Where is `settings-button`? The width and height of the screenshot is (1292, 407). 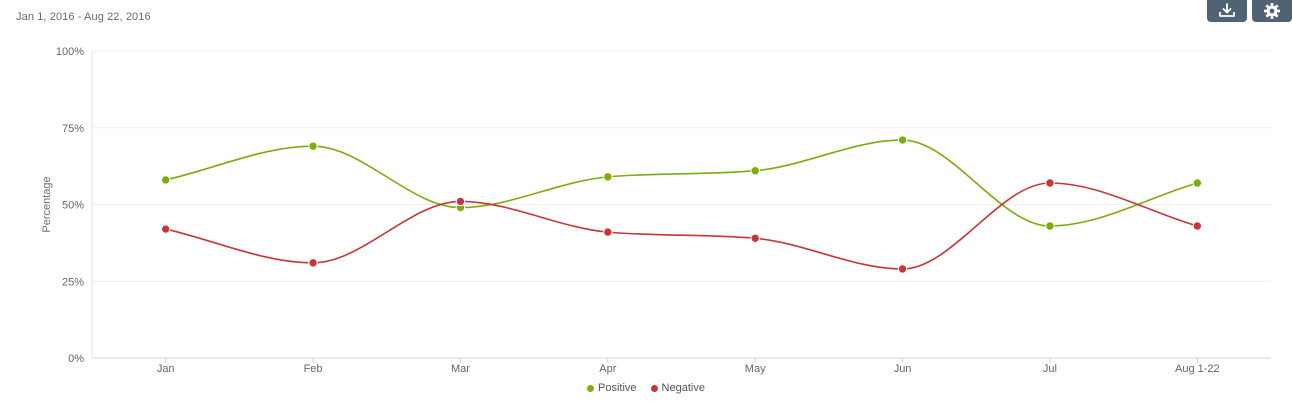
settings-button is located at coordinates (1272, 11).